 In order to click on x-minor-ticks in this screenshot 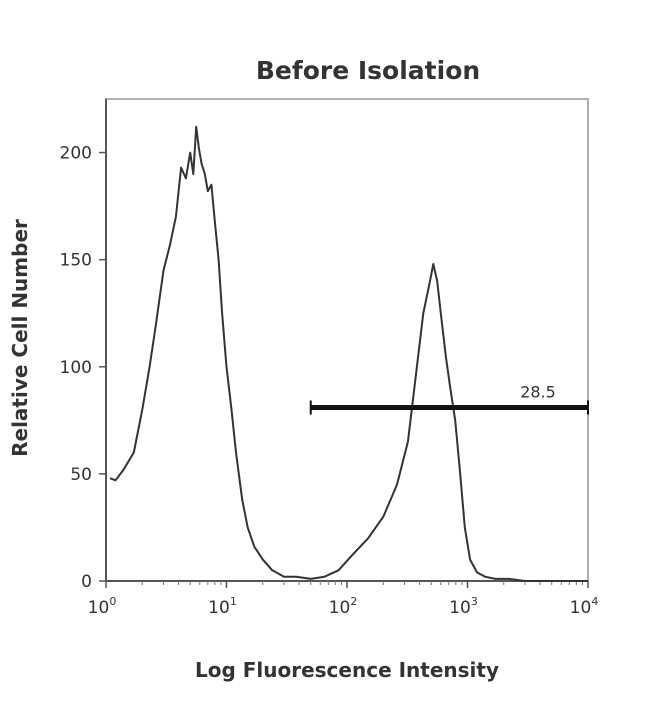, I will do `click(362, 583)`.